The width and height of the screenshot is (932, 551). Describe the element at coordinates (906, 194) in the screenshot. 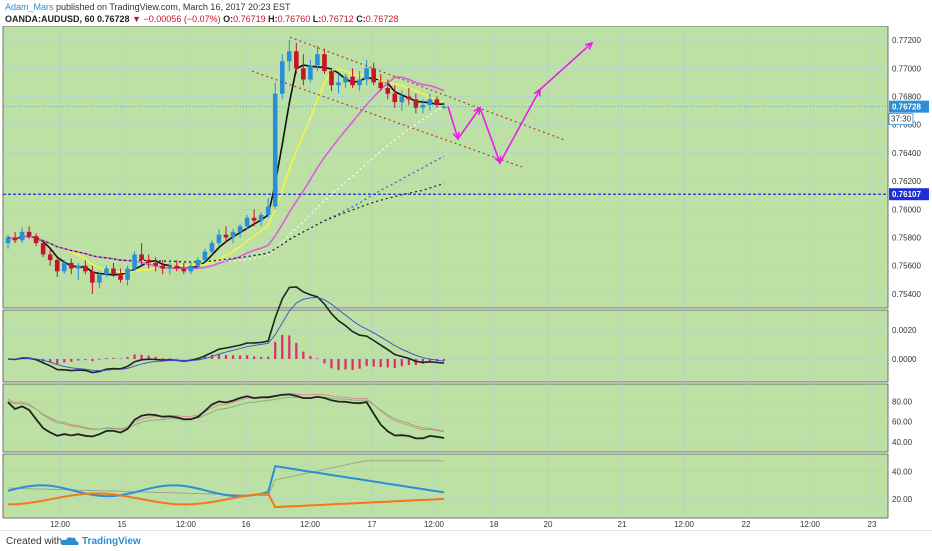

I see `support-price-label: 0.76107` at that location.